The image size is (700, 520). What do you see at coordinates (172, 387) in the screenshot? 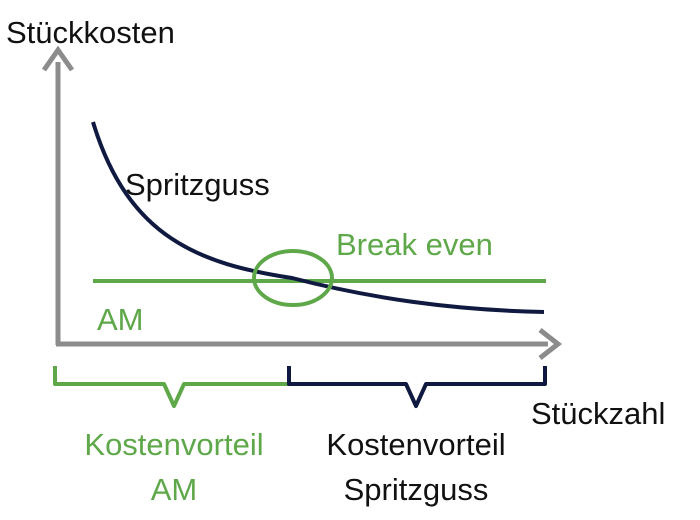
I see `am-advantage-brace` at bounding box center [172, 387].